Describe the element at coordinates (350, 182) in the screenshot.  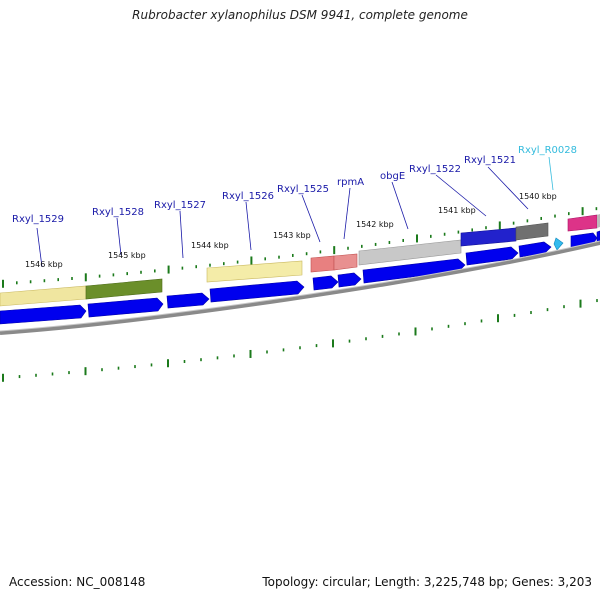
I see `gene-label-rpma: rpmA` at that location.